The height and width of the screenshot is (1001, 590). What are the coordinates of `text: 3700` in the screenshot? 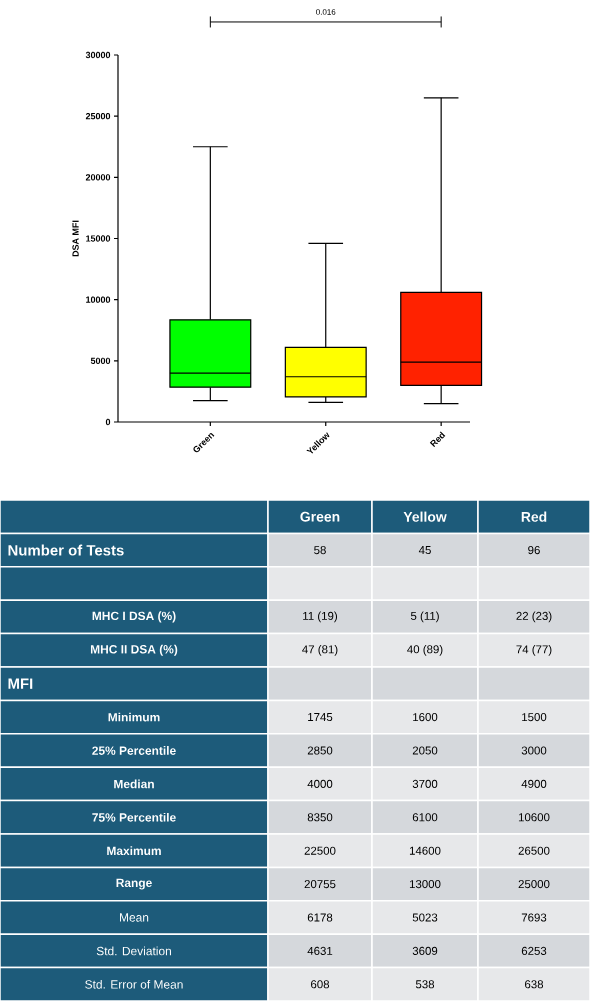 It's located at (425, 783).